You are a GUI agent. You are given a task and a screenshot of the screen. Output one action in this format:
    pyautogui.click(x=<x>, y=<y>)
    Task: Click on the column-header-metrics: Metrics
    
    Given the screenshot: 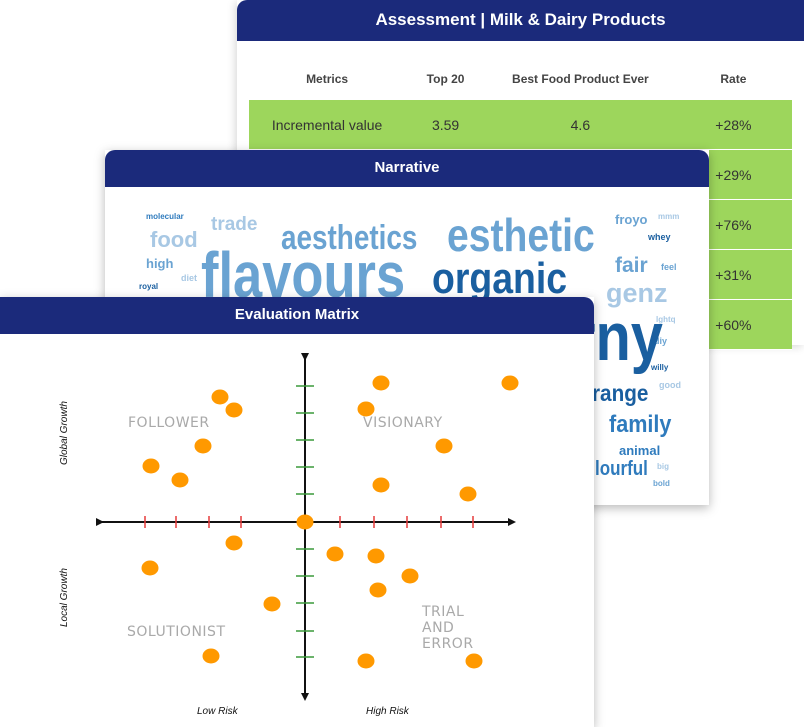 What is the action you would take?
    pyautogui.click(x=327, y=79)
    